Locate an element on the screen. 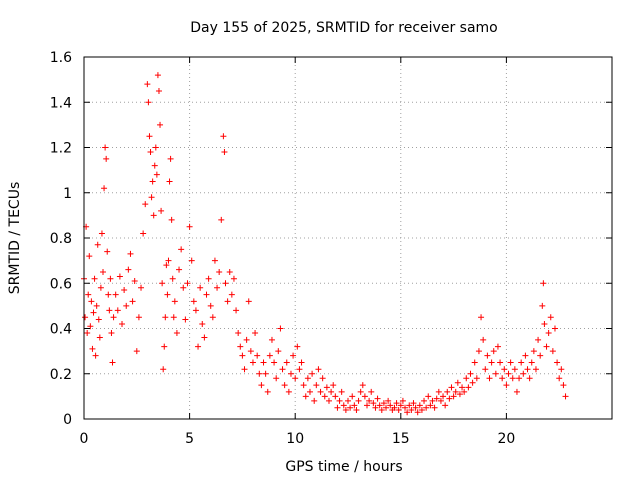  x-tick-label: 10 is located at coordinates (295, 439).